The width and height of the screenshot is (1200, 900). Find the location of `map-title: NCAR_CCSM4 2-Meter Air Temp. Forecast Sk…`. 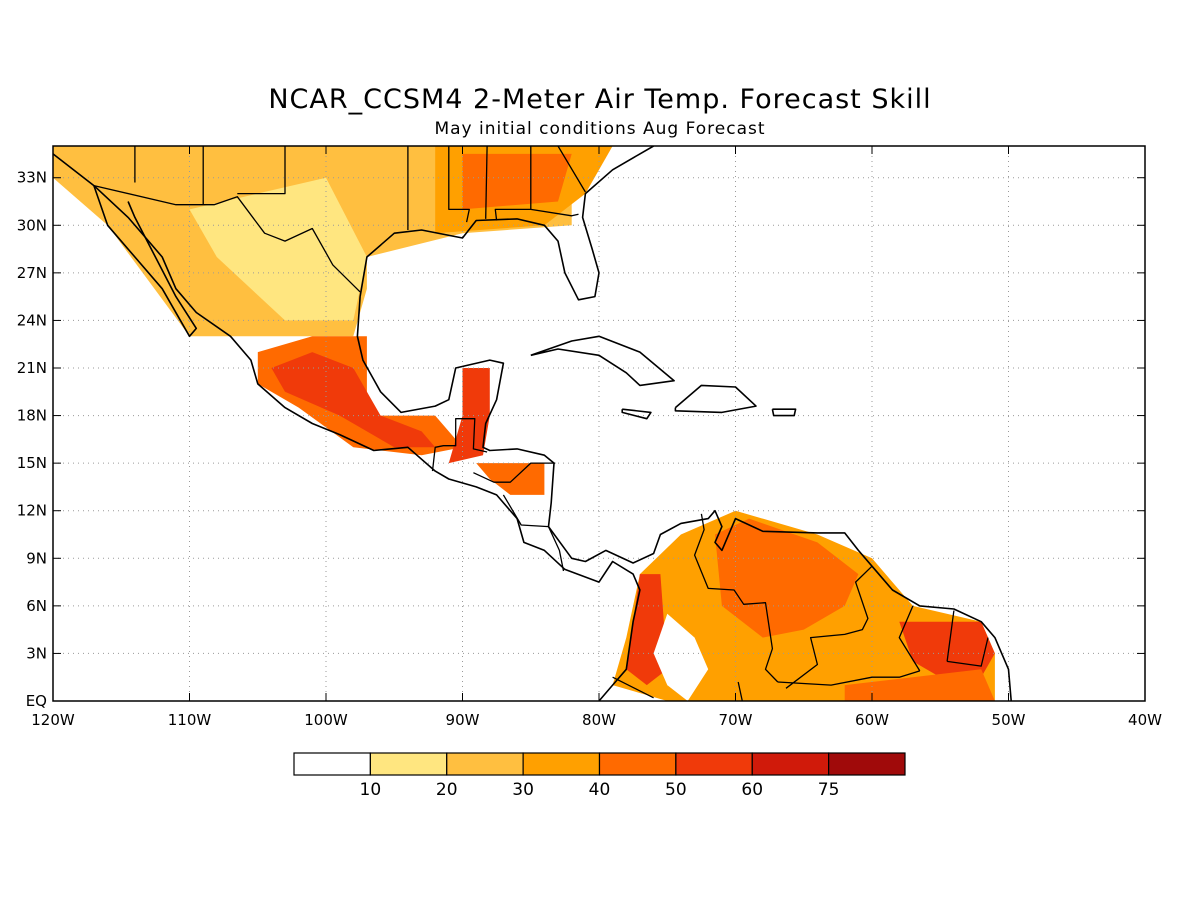

map-title: NCAR_CCSM4 2-Meter Air Temp. Forecast Sk… is located at coordinates (600, 99).